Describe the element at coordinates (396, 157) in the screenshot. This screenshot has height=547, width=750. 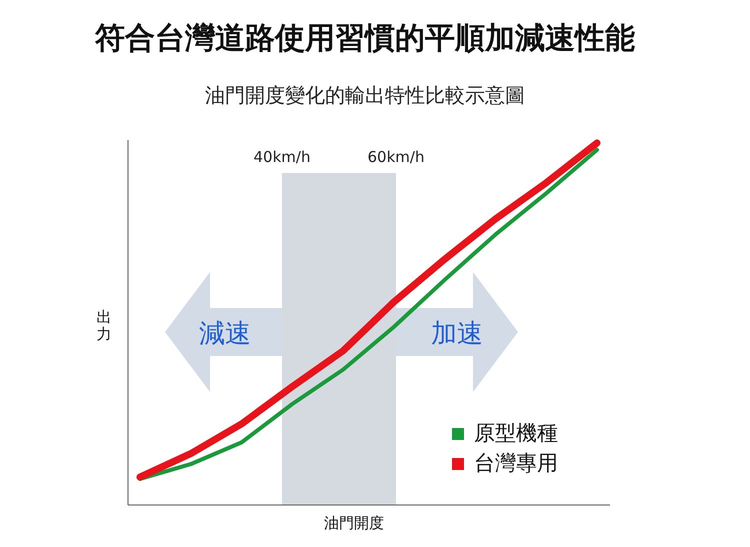
I see `annotation: 60km/h` at that location.